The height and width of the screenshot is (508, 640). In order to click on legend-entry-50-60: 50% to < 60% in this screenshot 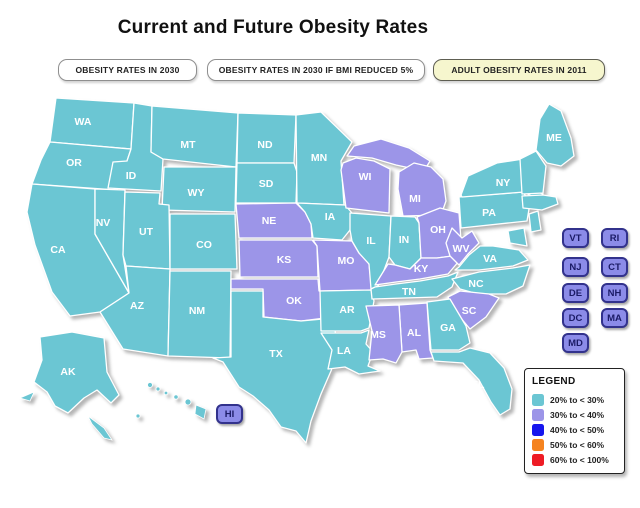, I will do `click(575, 444)`.